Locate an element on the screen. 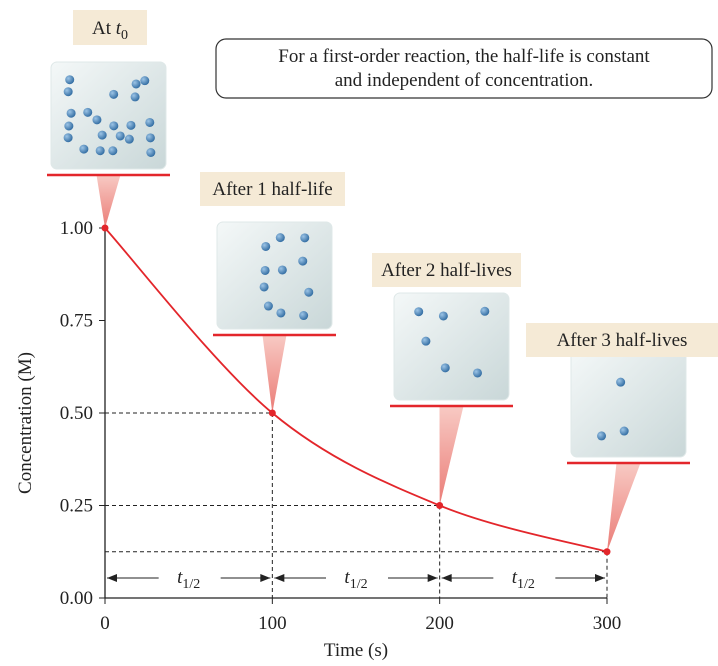 The image size is (718, 666). y-axis-label: Concentration (M) is located at coordinates (25, 423).